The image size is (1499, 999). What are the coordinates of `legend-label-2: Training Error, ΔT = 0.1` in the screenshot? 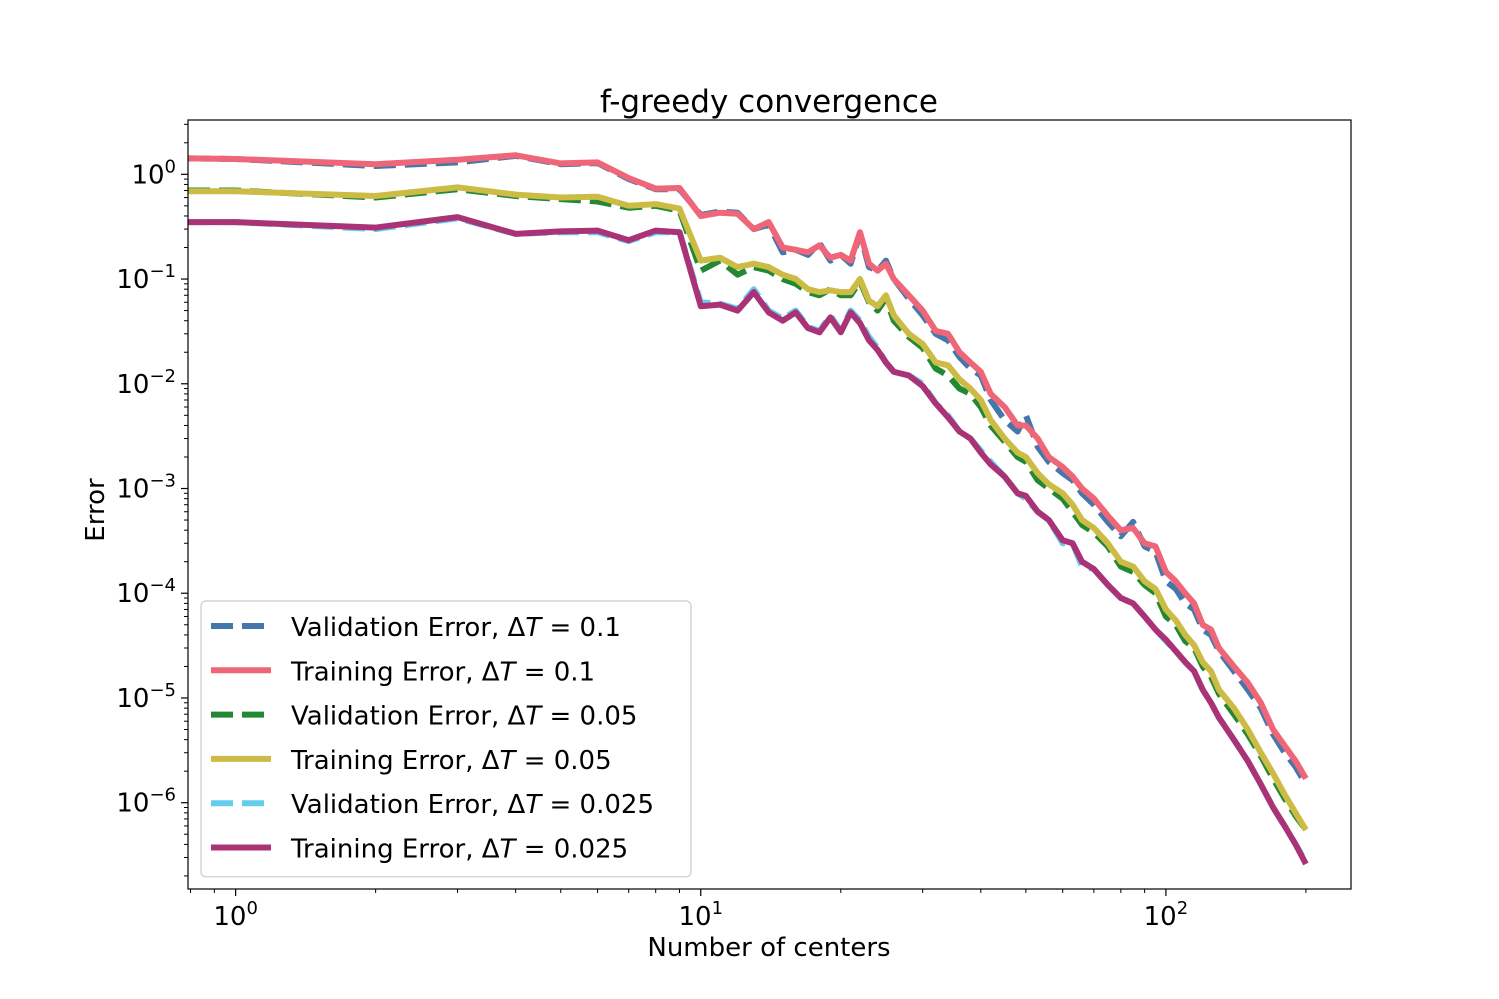 It's located at (442, 672).